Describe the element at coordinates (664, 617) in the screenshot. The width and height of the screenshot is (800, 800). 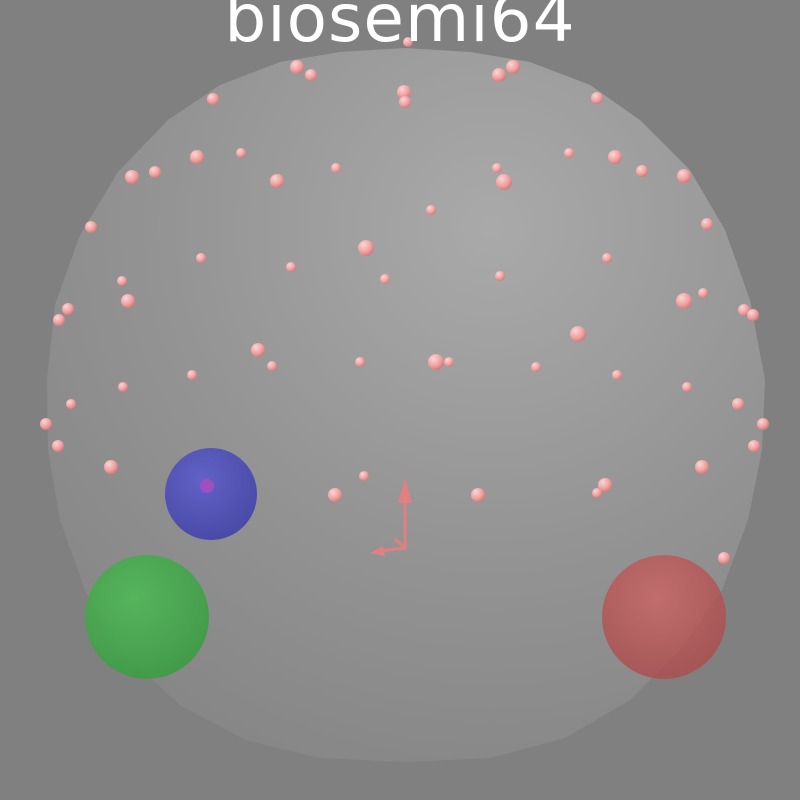
I see `rpa-fiducial` at that location.